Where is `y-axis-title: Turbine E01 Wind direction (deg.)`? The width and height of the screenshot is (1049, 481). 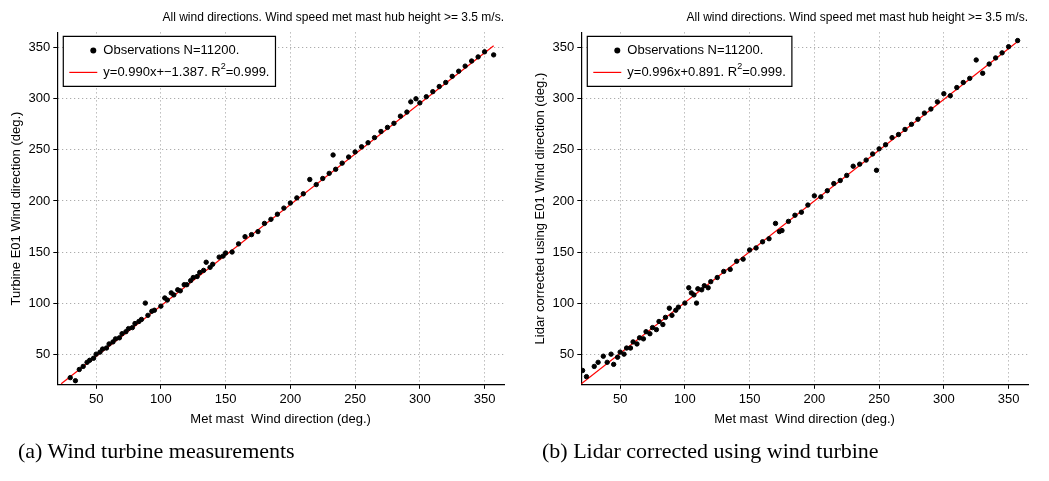
y-axis-title: Turbine E01 Wind direction (deg.) is located at coordinates (16, 208).